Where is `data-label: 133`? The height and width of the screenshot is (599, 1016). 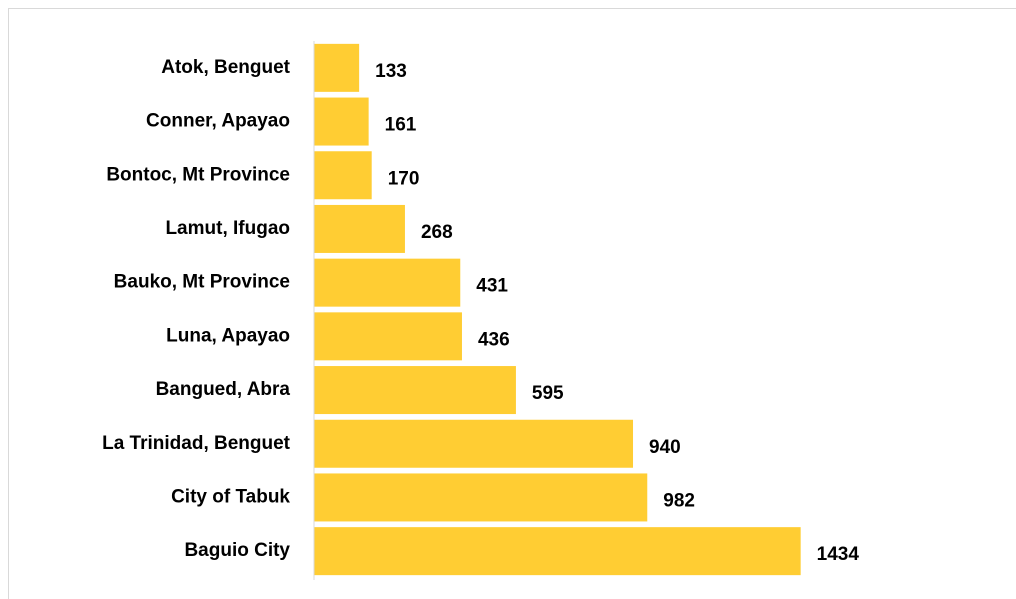 data-label: 133 is located at coordinates (391, 71).